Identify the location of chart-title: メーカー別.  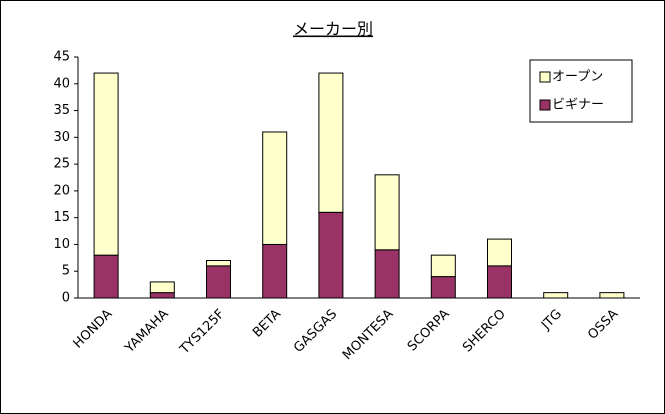
(333, 29).